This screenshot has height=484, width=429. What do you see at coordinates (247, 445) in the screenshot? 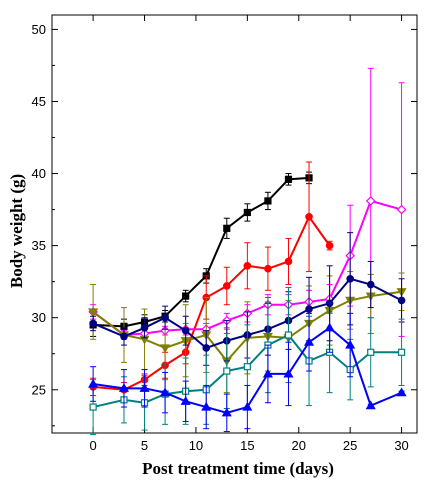
I see `x-tick-label: 15` at bounding box center [247, 445].